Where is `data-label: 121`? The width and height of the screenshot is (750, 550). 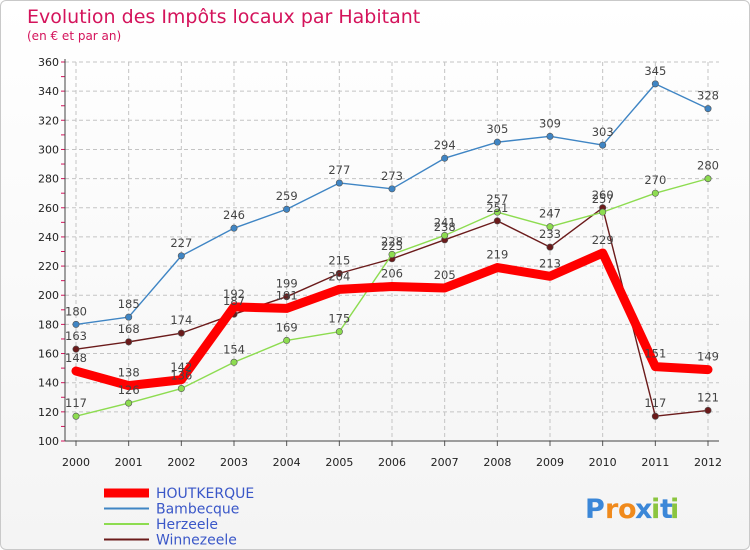 data-label: 121 is located at coordinates (708, 397).